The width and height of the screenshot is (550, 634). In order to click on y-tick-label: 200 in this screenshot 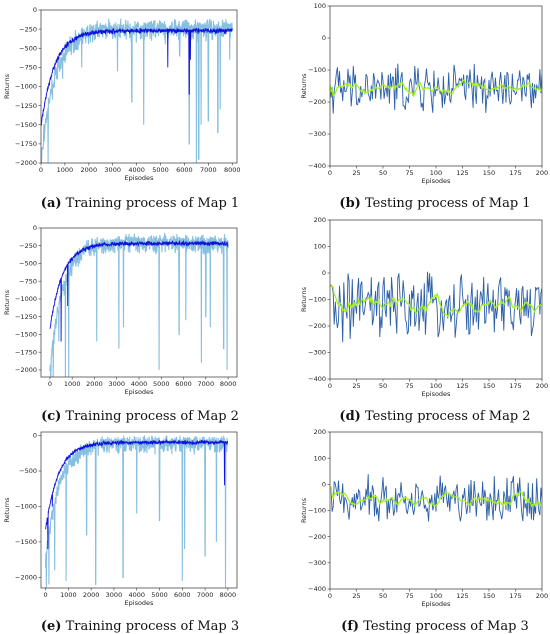, I will do `click(320, 220)`.